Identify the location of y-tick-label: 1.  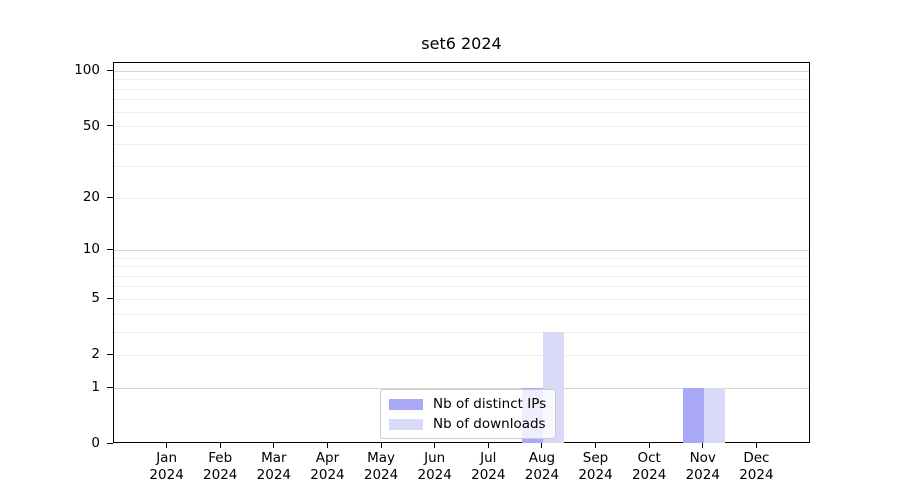
(95, 387).